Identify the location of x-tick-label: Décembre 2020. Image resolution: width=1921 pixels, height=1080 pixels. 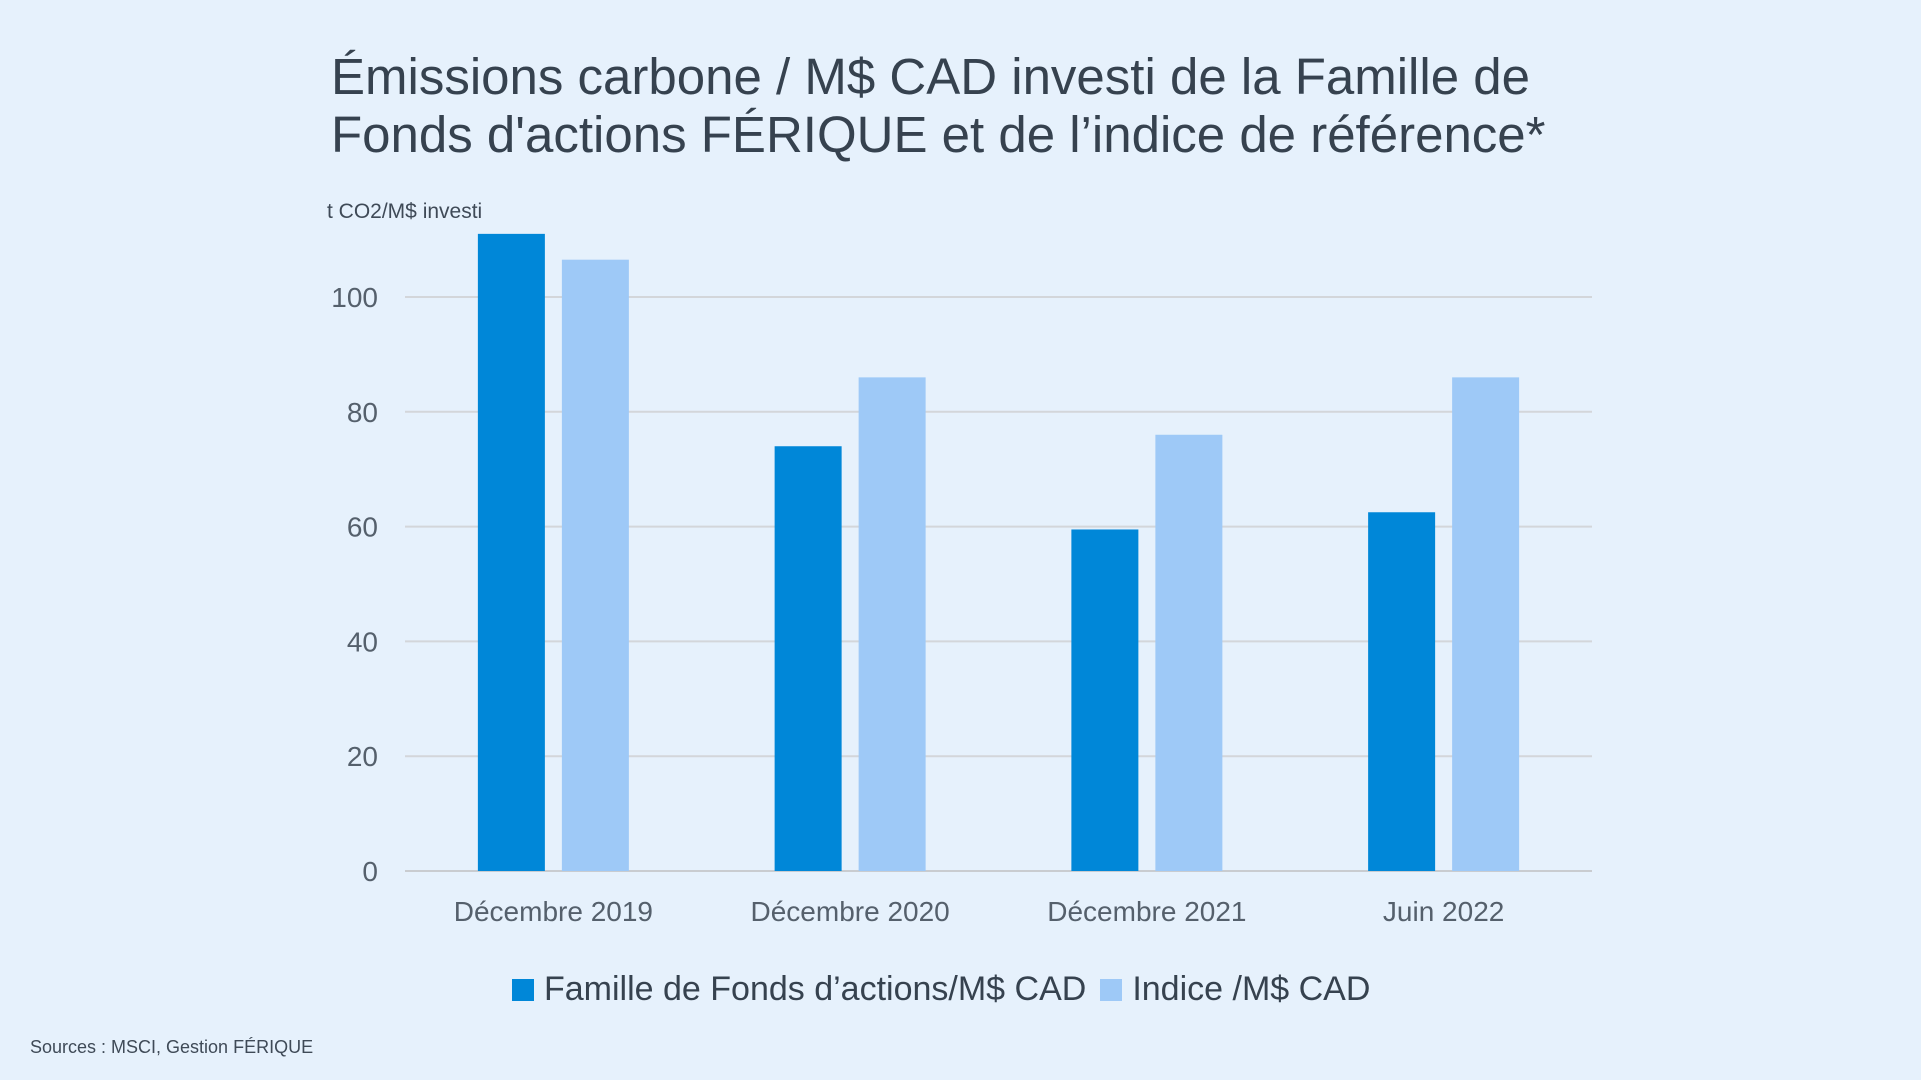
(850, 911).